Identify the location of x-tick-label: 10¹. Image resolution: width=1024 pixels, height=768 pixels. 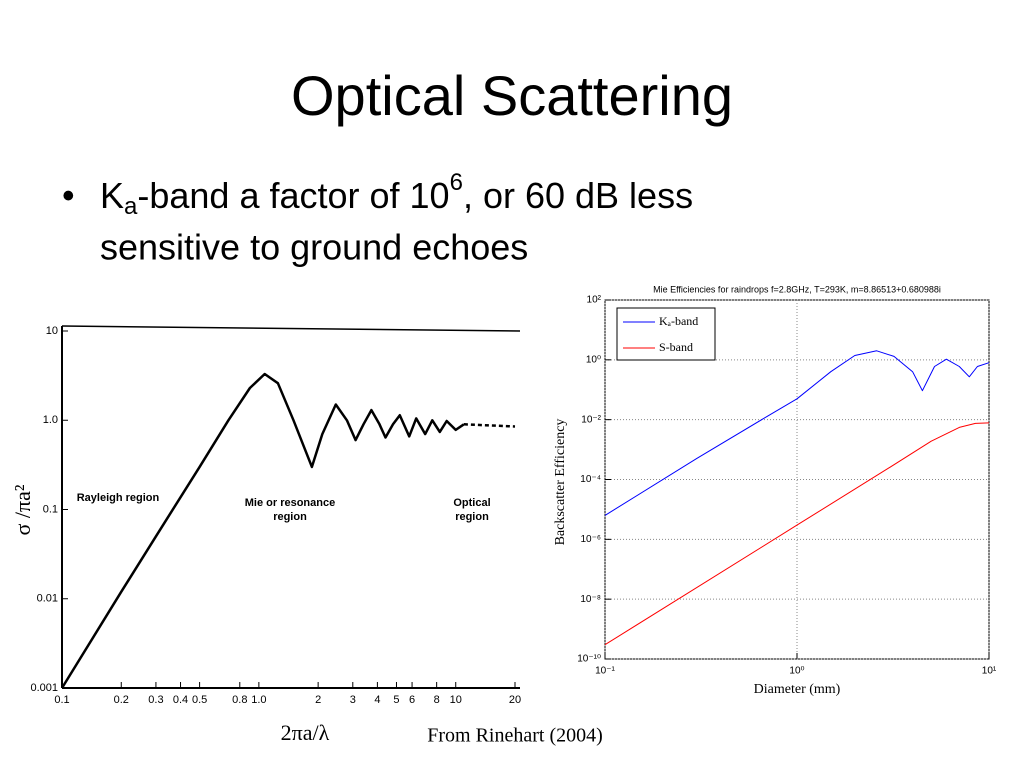
(989, 671).